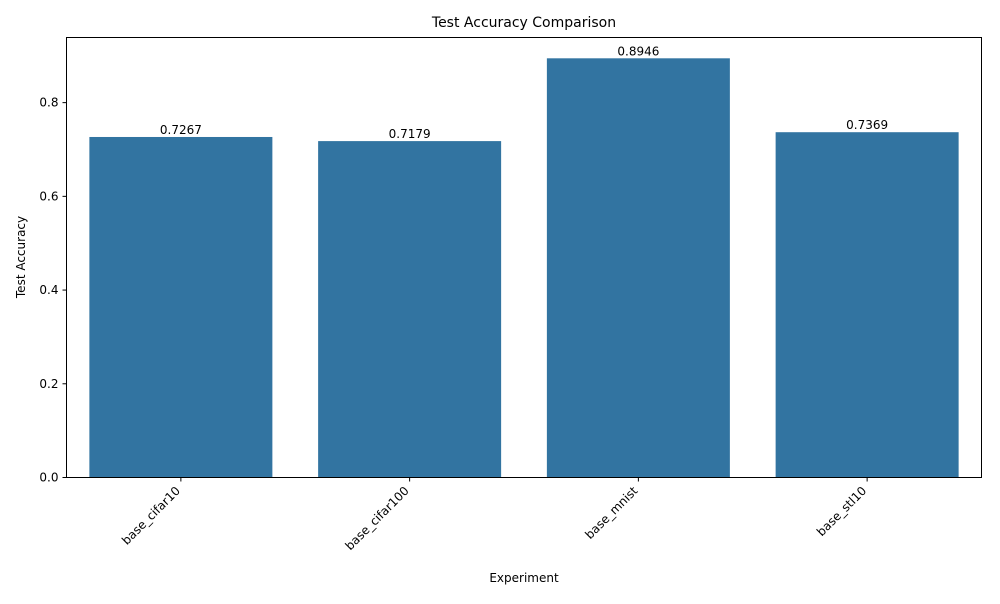 The width and height of the screenshot is (1000, 604). I want to click on value-label-base_stl10: 0.7369, so click(867, 125).